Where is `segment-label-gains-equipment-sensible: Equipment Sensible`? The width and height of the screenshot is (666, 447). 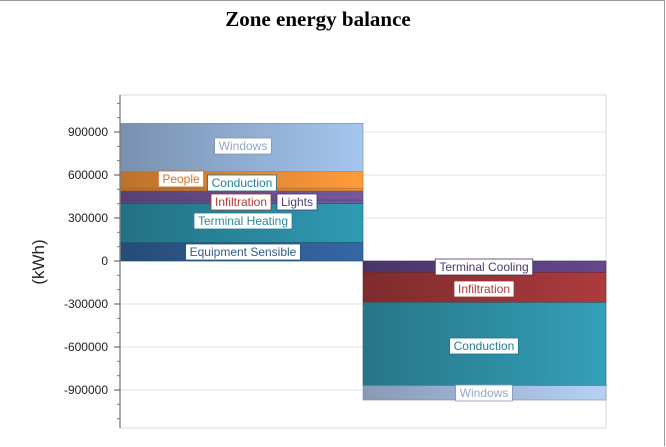
segment-label-gains-equipment-sensible: Equipment Sensible is located at coordinates (243, 252).